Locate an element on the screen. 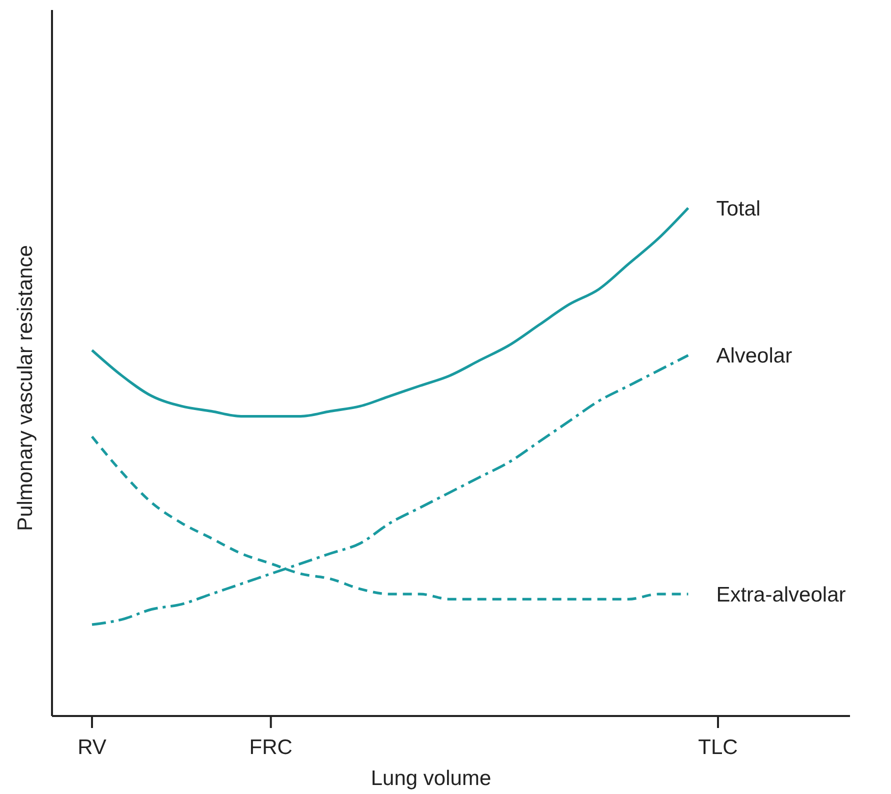 Image resolution: width=891 pixels, height=794 pixels. x-tick-label: FRC is located at coordinates (270, 747).